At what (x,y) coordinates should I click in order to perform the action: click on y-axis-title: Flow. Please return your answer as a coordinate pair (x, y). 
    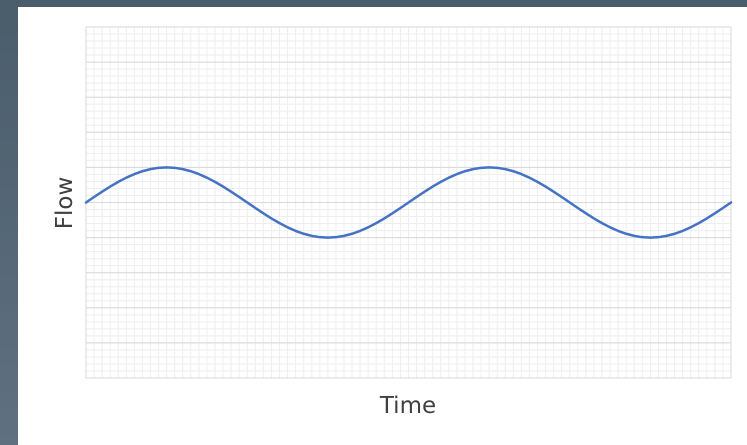
    Looking at the image, I should click on (65, 203).